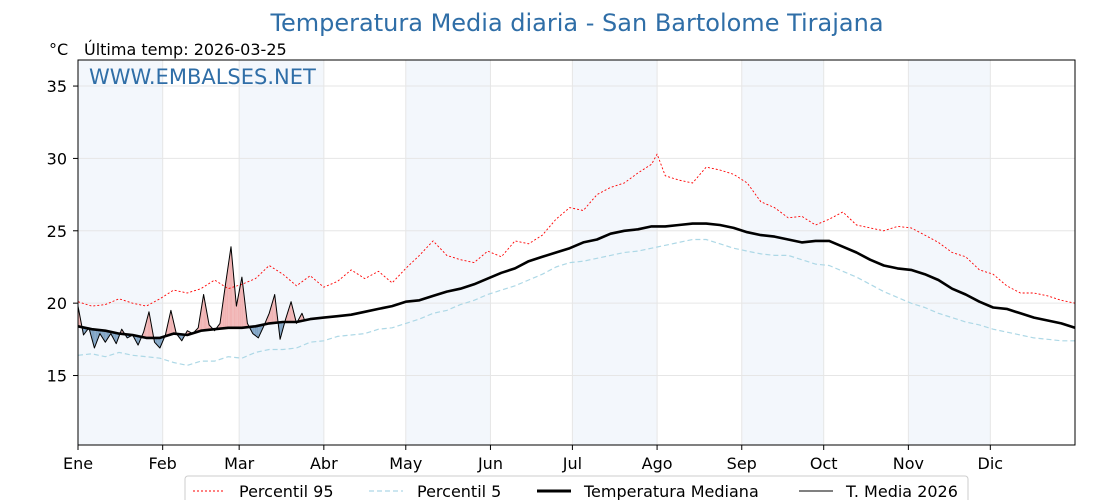  What do you see at coordinates (824, 463) in the screenshot?
I see `x-tick-label-oct: Oct` at bounding box center [824, 463].